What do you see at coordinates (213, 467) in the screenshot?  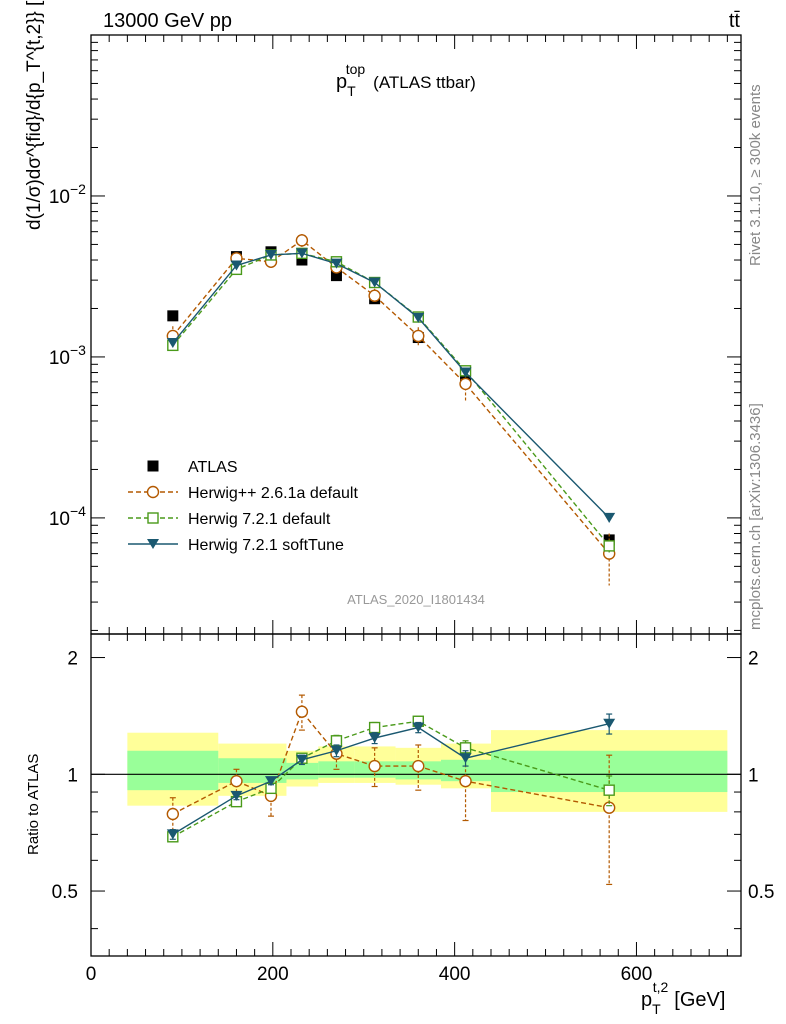 I see `legend-label-atlas: ATLAS` at bounding box center [213, 467].